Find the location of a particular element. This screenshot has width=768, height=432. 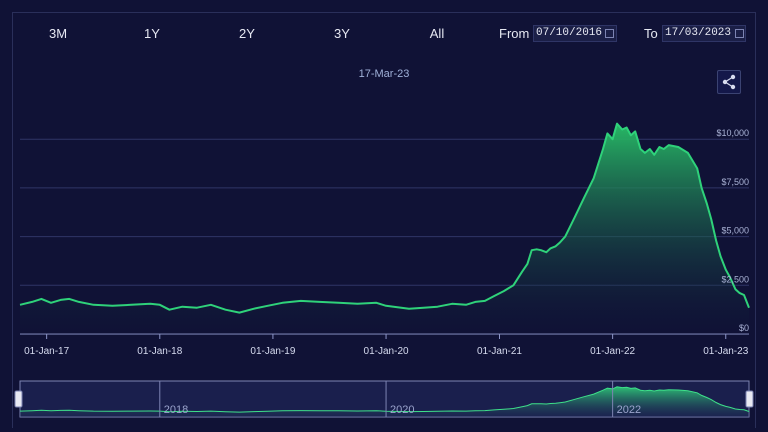

share-icon is located at coordinates (729, 82).